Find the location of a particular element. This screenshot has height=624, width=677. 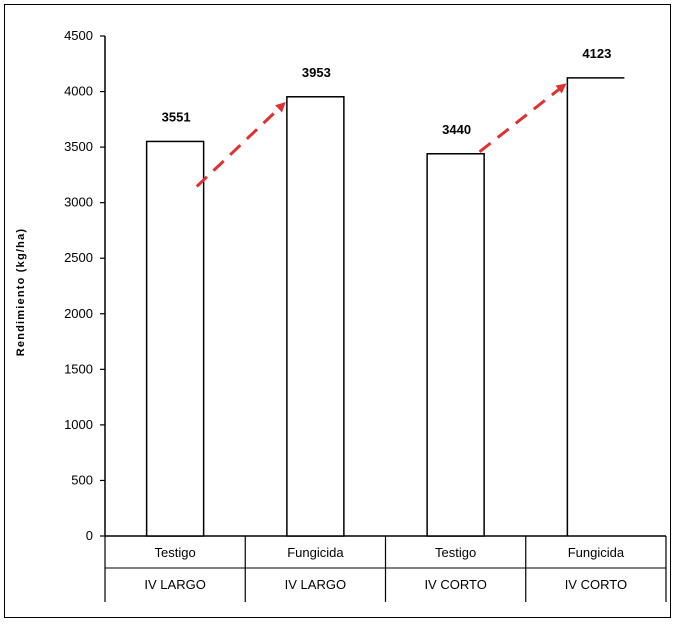

y-tick-label: 0 is located at coordinates (89, 535).